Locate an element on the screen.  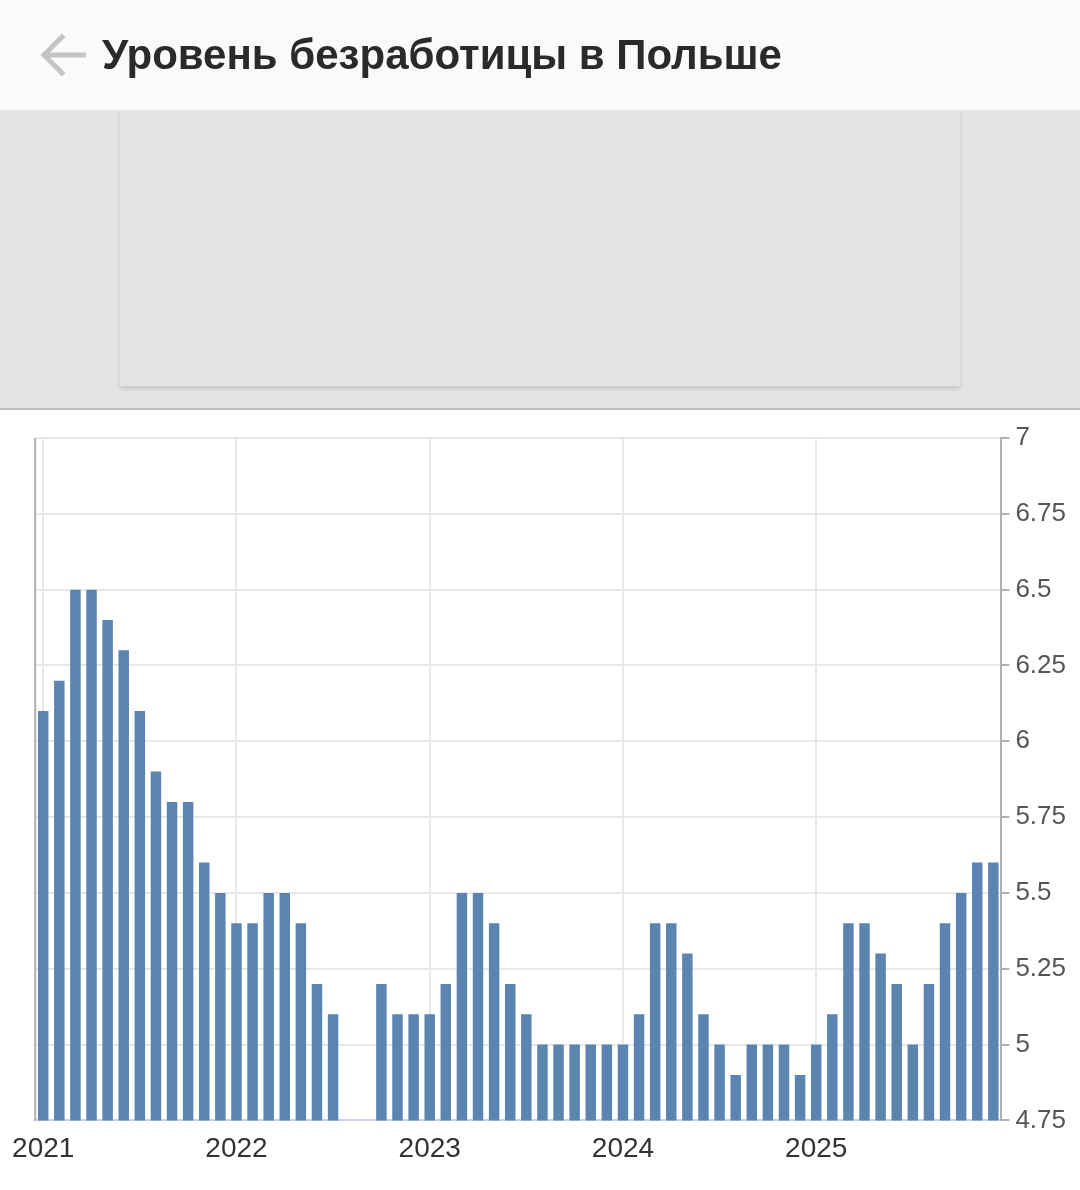
y-tick-label: 5 is located at coordinates (1022, 1042).